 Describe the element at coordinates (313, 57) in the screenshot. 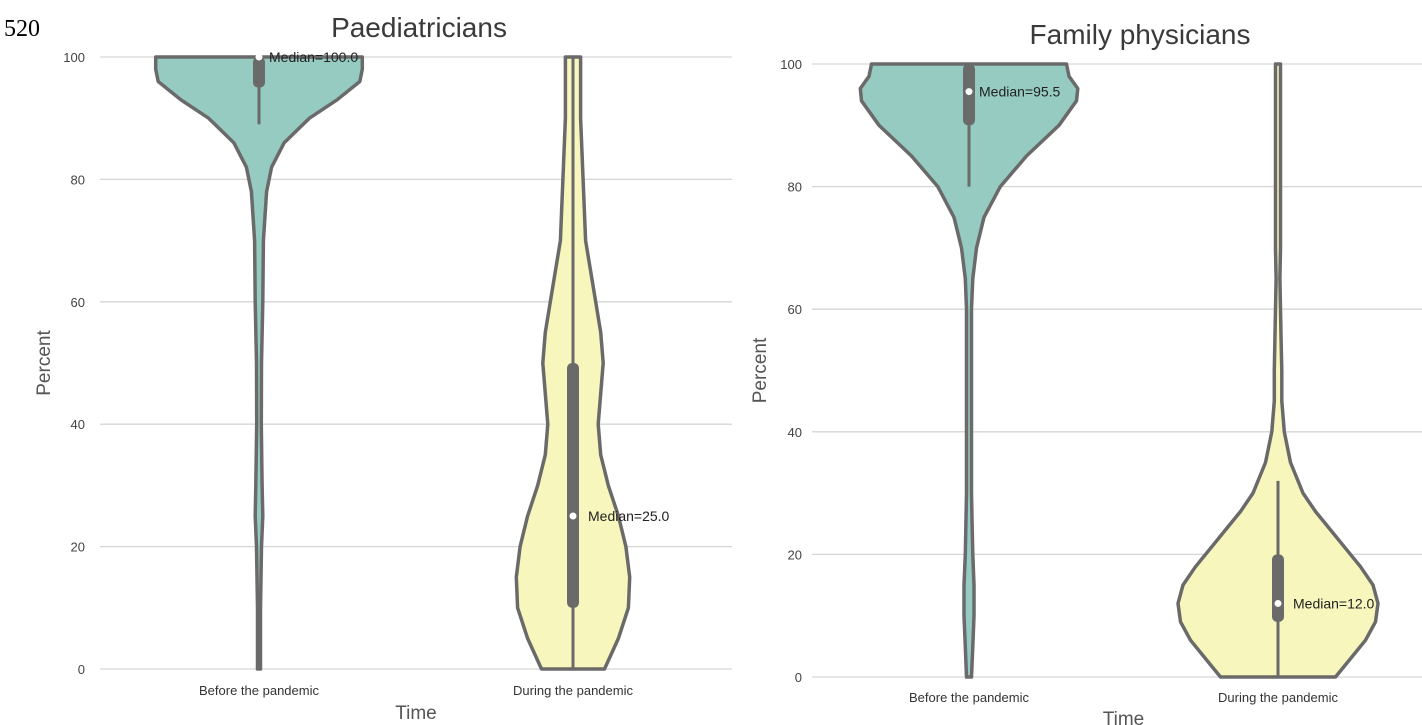

I see `median-label: Median=100.0` at that location.